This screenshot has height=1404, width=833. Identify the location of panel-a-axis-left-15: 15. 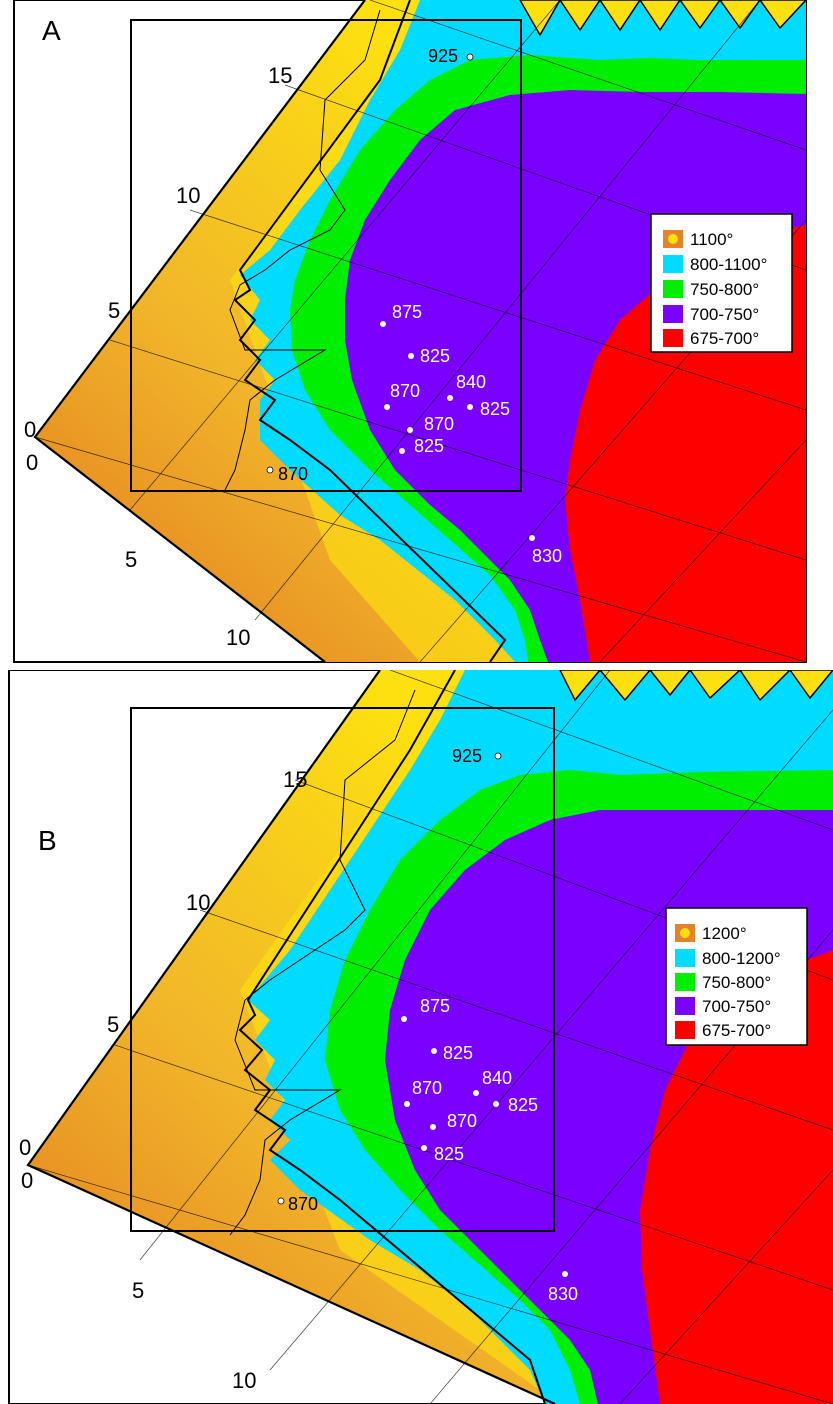
(280, 75).